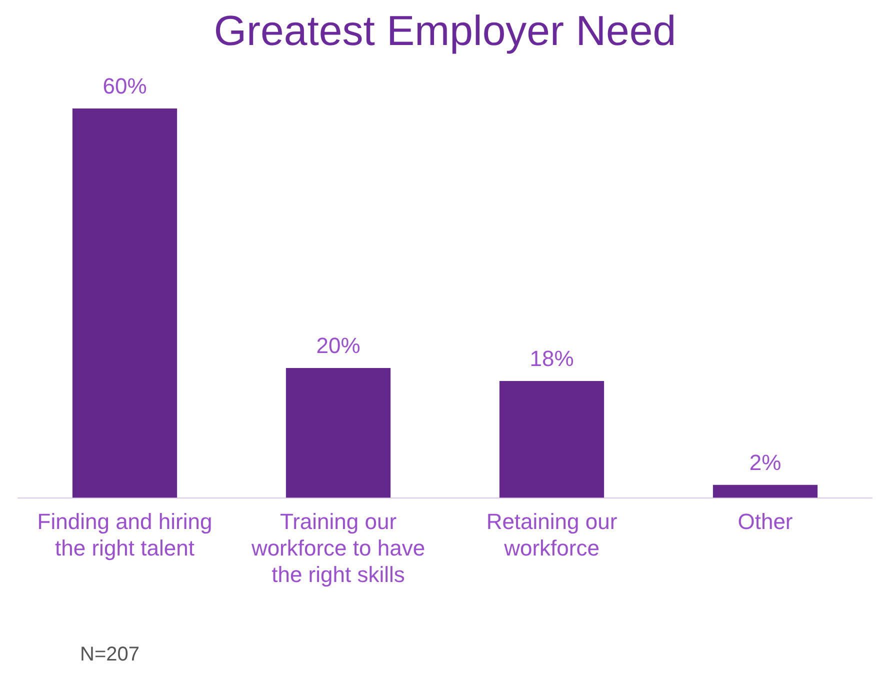 This screenshot has height=679, width=890. What do you see at coordinates (765, 462) in the screenshot?
I see `data-label: 2%` at bounding box center [765, 462].